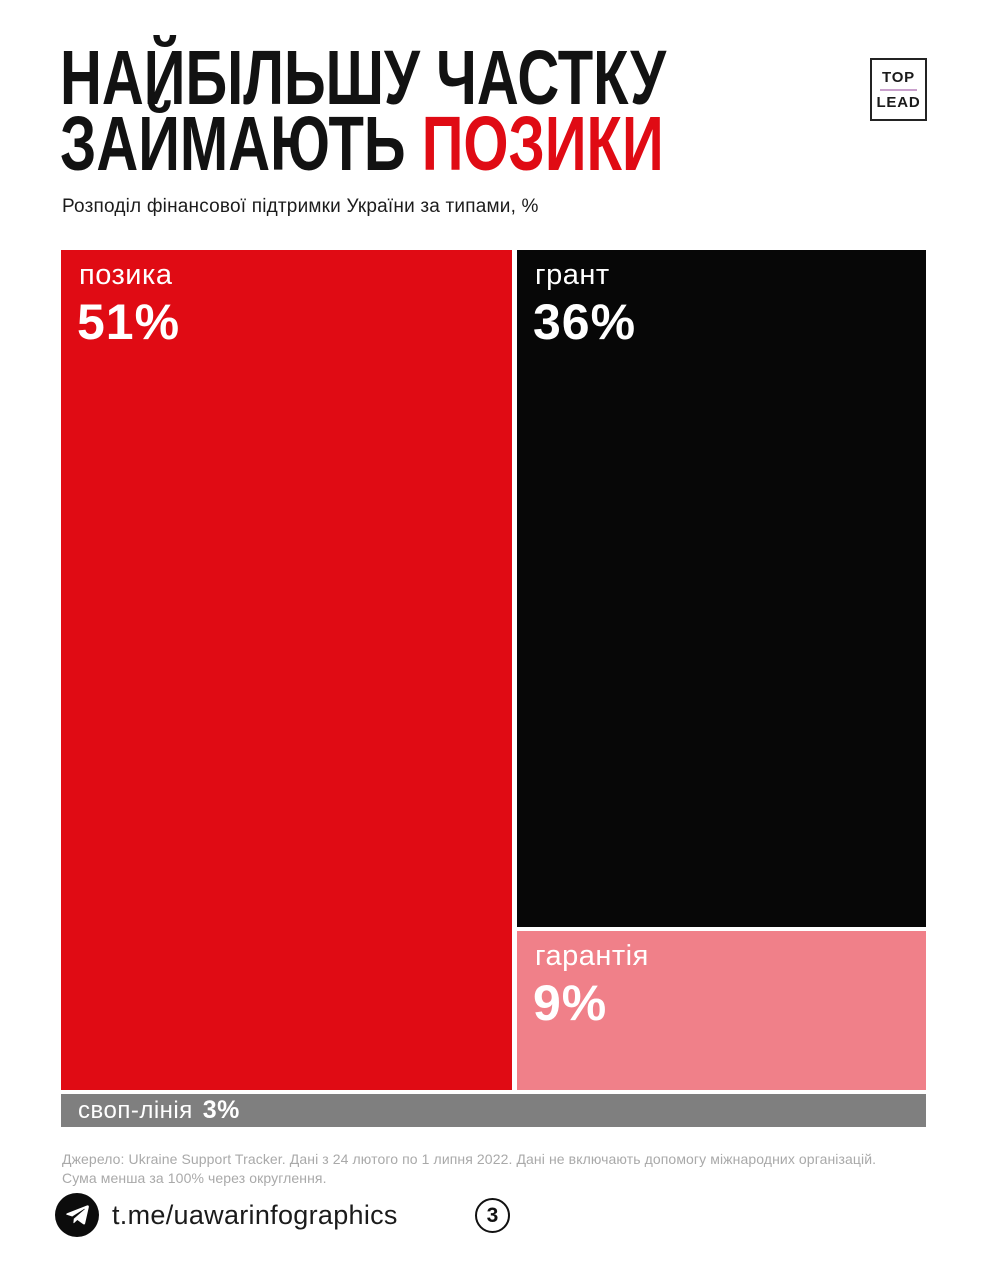  What do you see at coordinates (898, 77) in the screenshot?
I see `logo-top-text: TOP` at bounding box center [898, 77].